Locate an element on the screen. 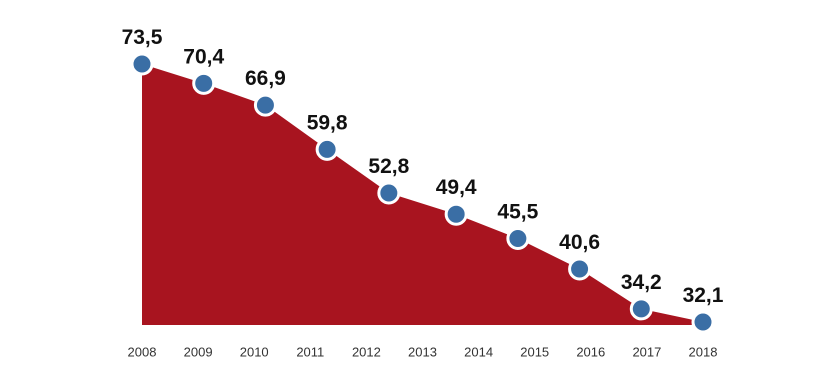  data-label: 52,8 is located at coordinates (388, 166).